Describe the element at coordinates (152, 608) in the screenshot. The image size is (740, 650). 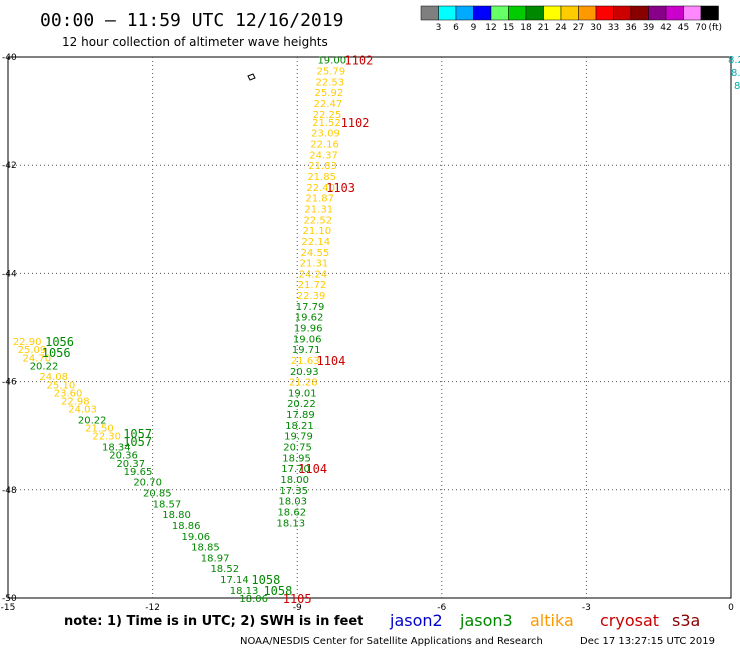
I see `lon-tick-label: -12` at that location.